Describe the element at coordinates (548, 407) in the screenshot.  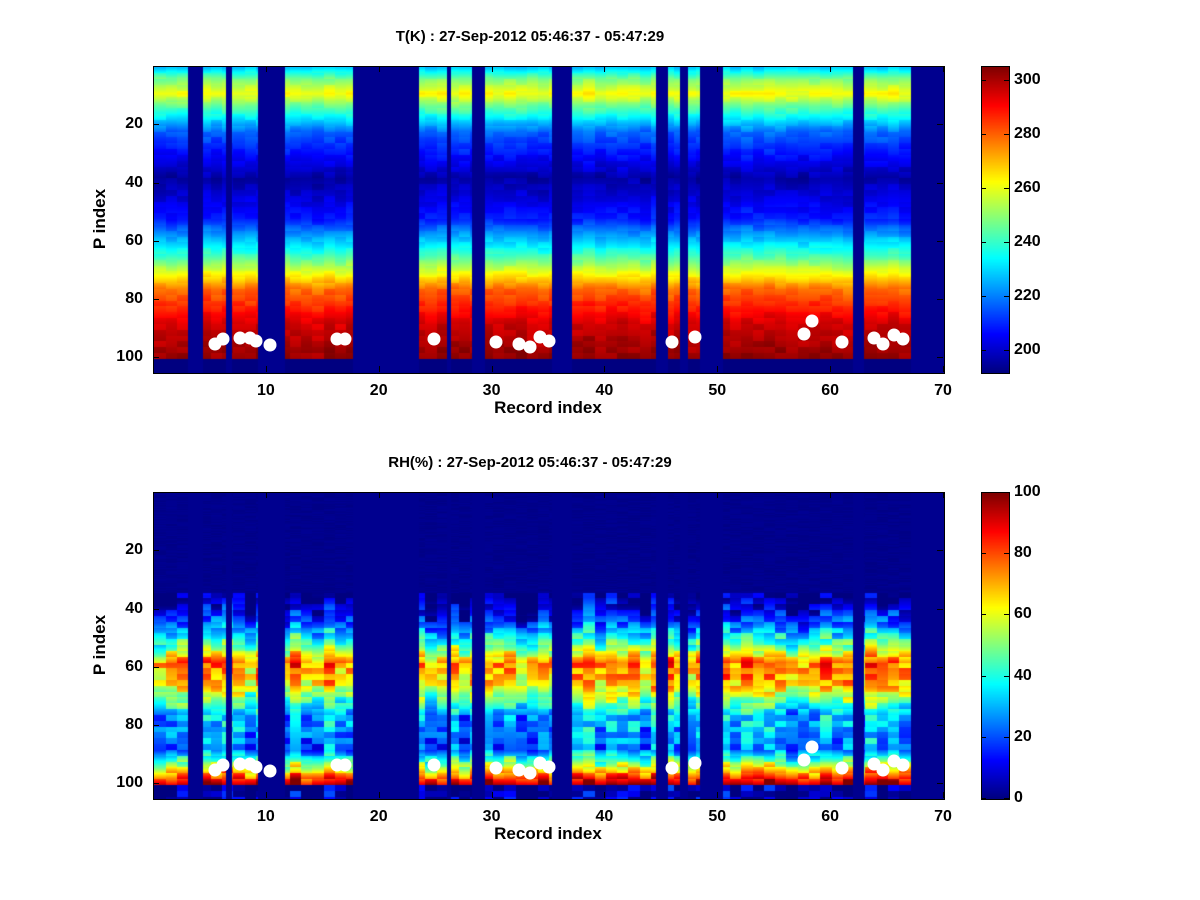
I see `temperature-x-axis-label: Record index` at that location.